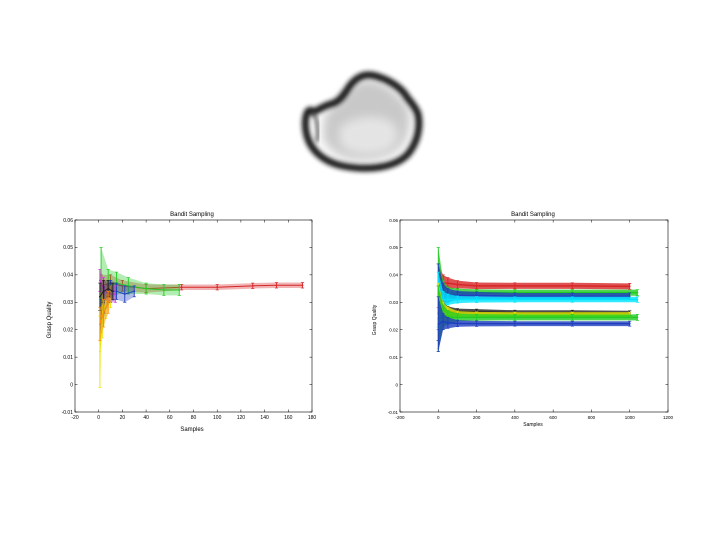 Image resolution: width=720 pixels, height=540 pixels. What do you see at coordinates (194, 418) in the screenshot?
I see `x-tick-label: 80` at bounding box center [194, 418].